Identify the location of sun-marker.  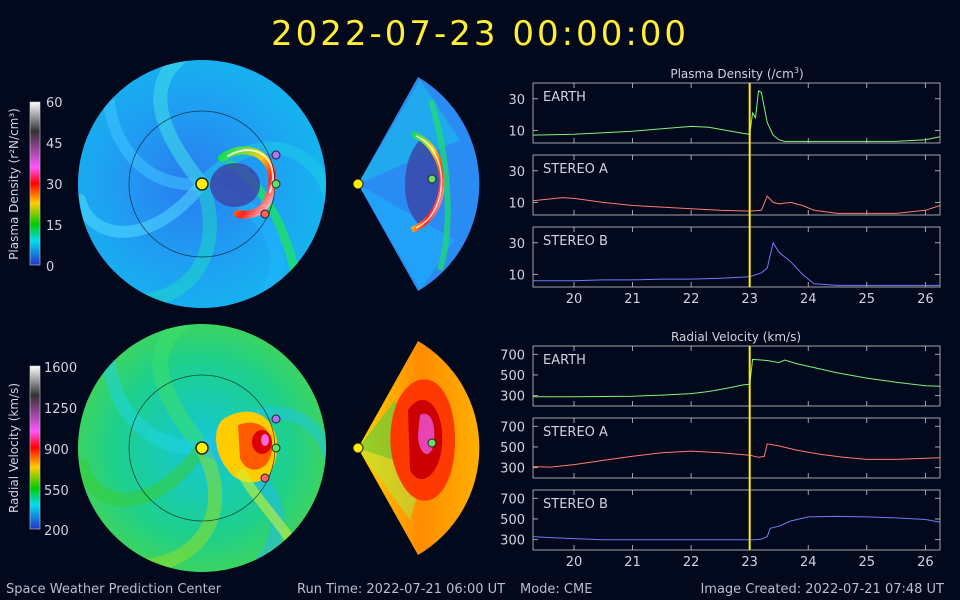
(202, 184).